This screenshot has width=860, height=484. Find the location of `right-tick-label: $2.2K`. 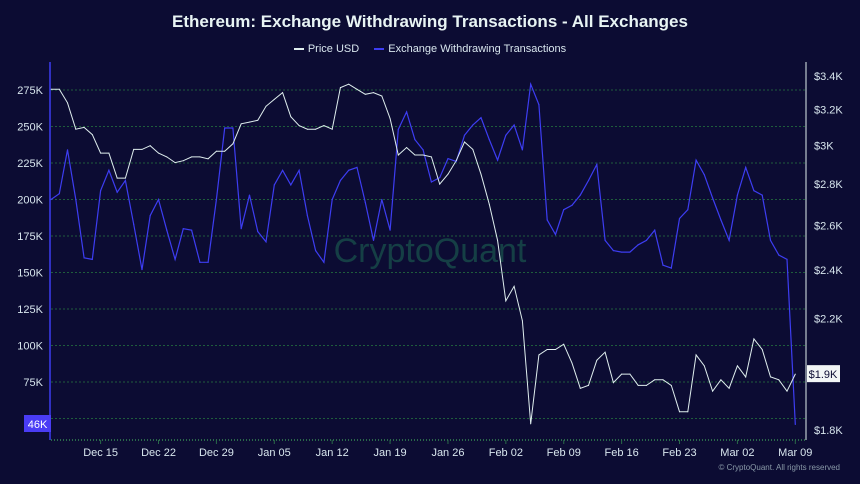

right-tick-label: $2.2K is located at coordinates (828, 319).